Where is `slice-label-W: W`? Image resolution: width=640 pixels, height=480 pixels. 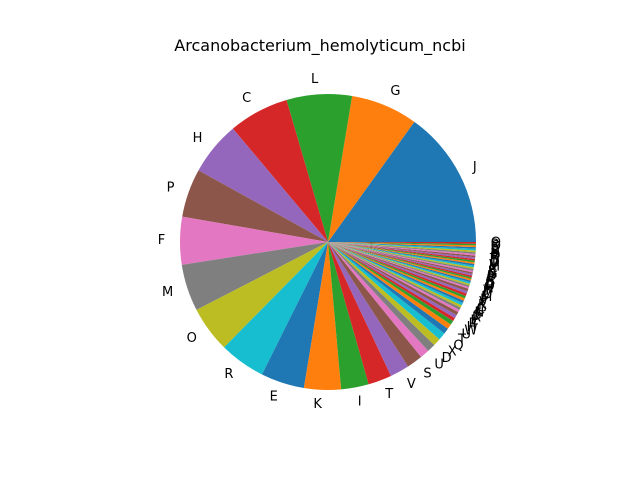 slice-label-W: W is located at coordinates (470, 330).